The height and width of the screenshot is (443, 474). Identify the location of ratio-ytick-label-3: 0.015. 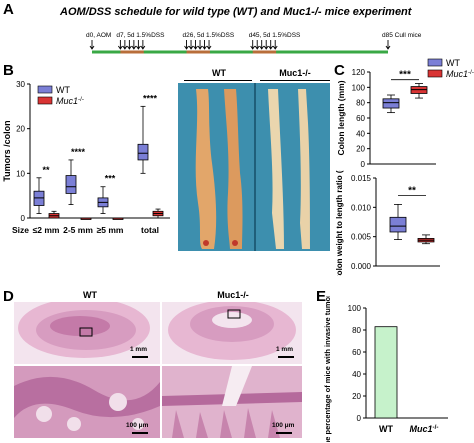
(361, 178).